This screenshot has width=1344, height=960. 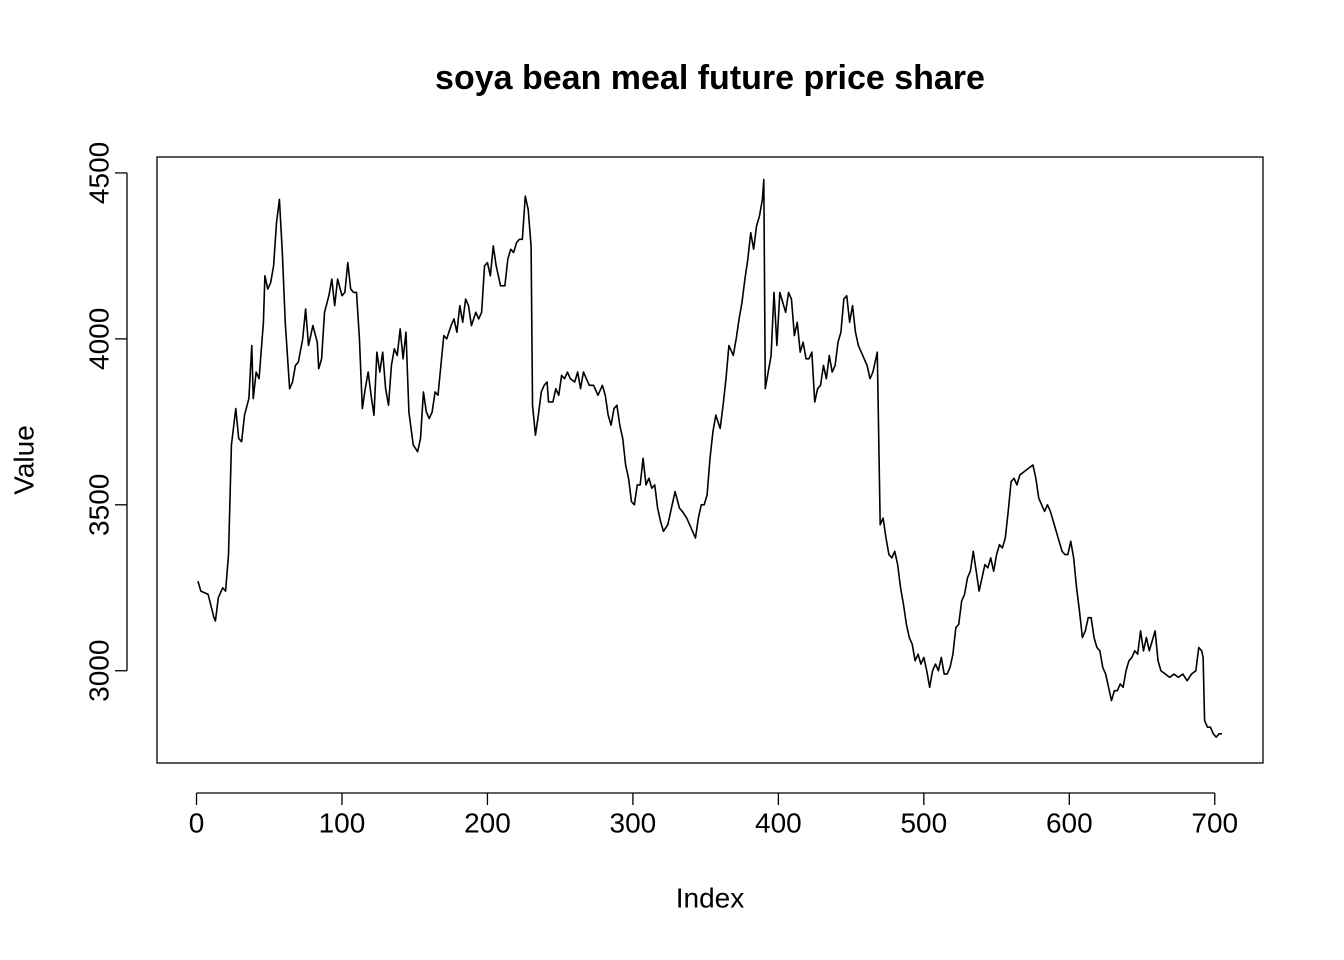 What do you see at coordinates (23, 460) in the screenshot?
I see `y-axis-label: Value` at bounding box center [23, 460].